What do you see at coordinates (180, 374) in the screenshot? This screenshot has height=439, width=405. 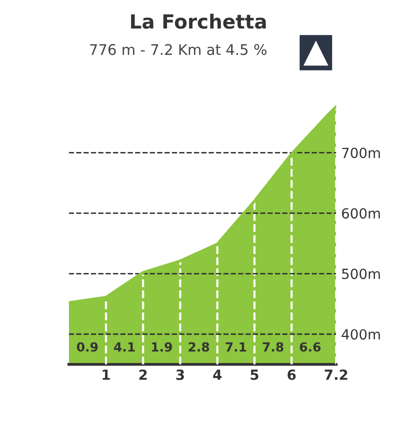 I see `x-tick-label: 3` at bounding box center [180, 374].